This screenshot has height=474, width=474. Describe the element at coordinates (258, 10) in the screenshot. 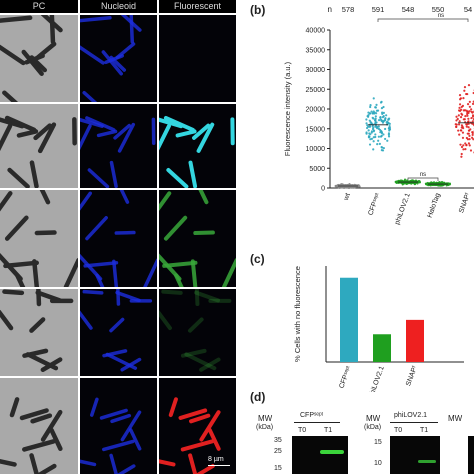

I see `panel-label-b: (b)` at that location.